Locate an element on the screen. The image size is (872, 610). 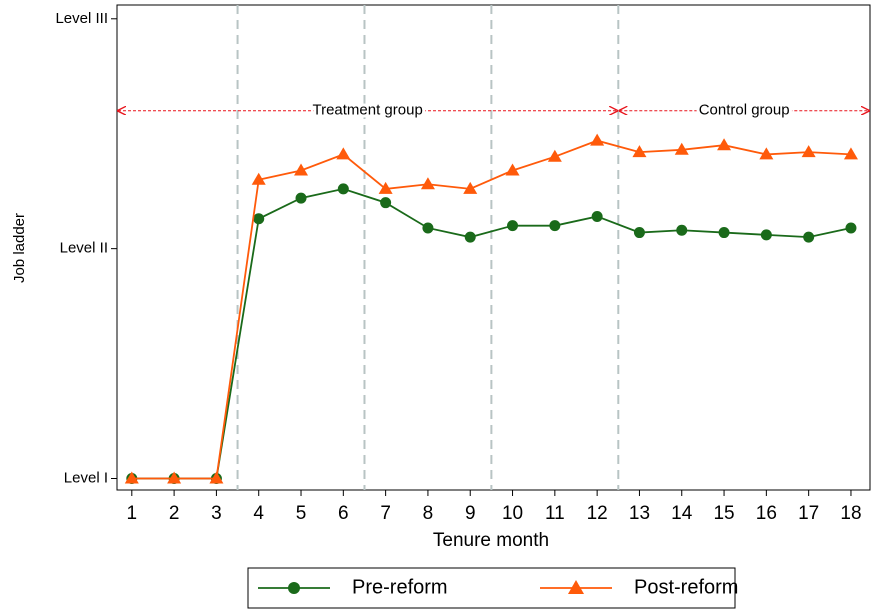
y-tick-label: Level I is located at coordinates (86, 477).